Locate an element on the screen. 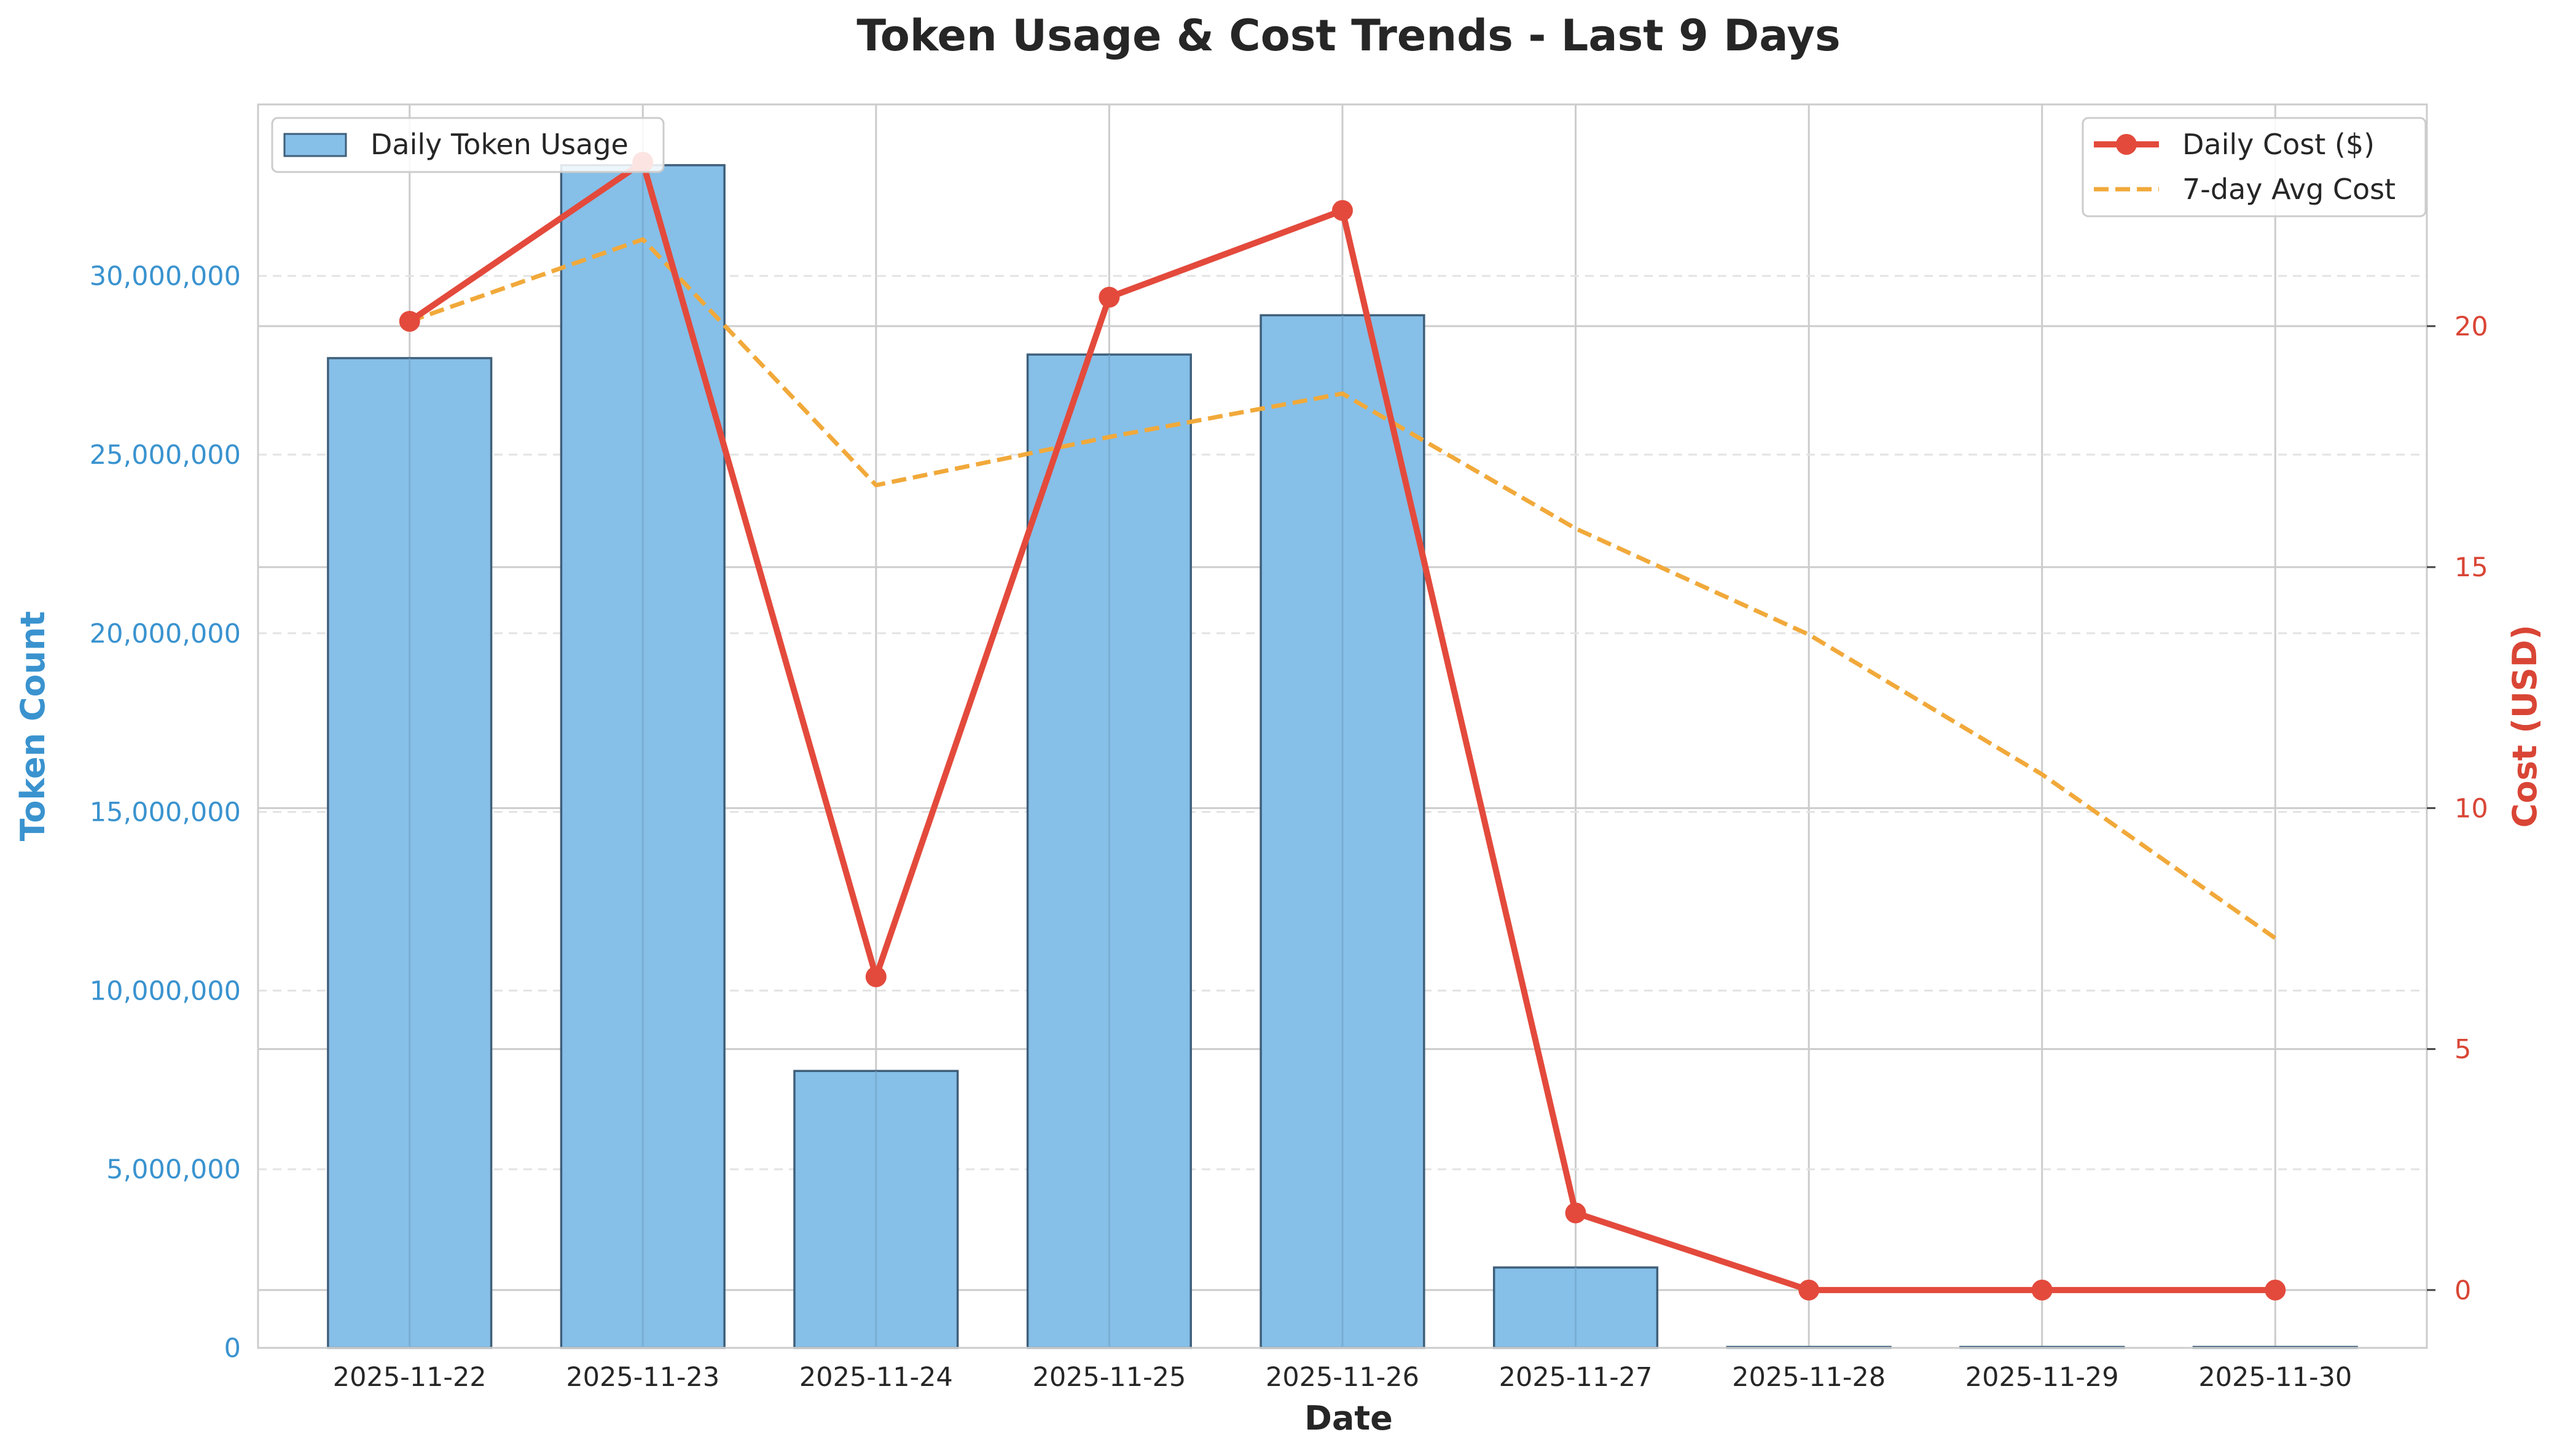 The width and height of the screenshot is (2562, 1456). y-right-tick-label: 0 is located at coordinates (2462, 1290).